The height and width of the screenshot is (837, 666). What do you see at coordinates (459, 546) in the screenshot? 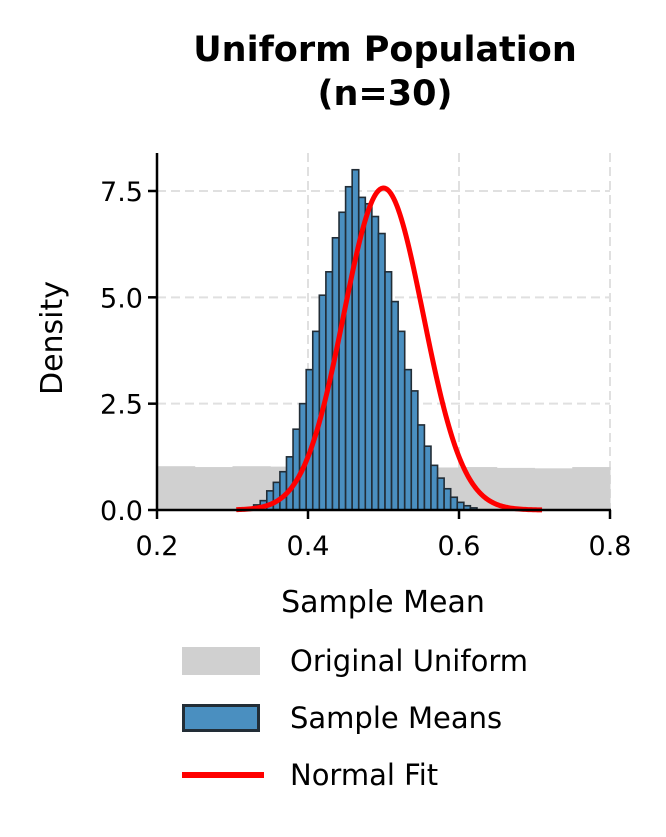
I see `x-tick-label: 0.6` at bounding box center [459, 546].